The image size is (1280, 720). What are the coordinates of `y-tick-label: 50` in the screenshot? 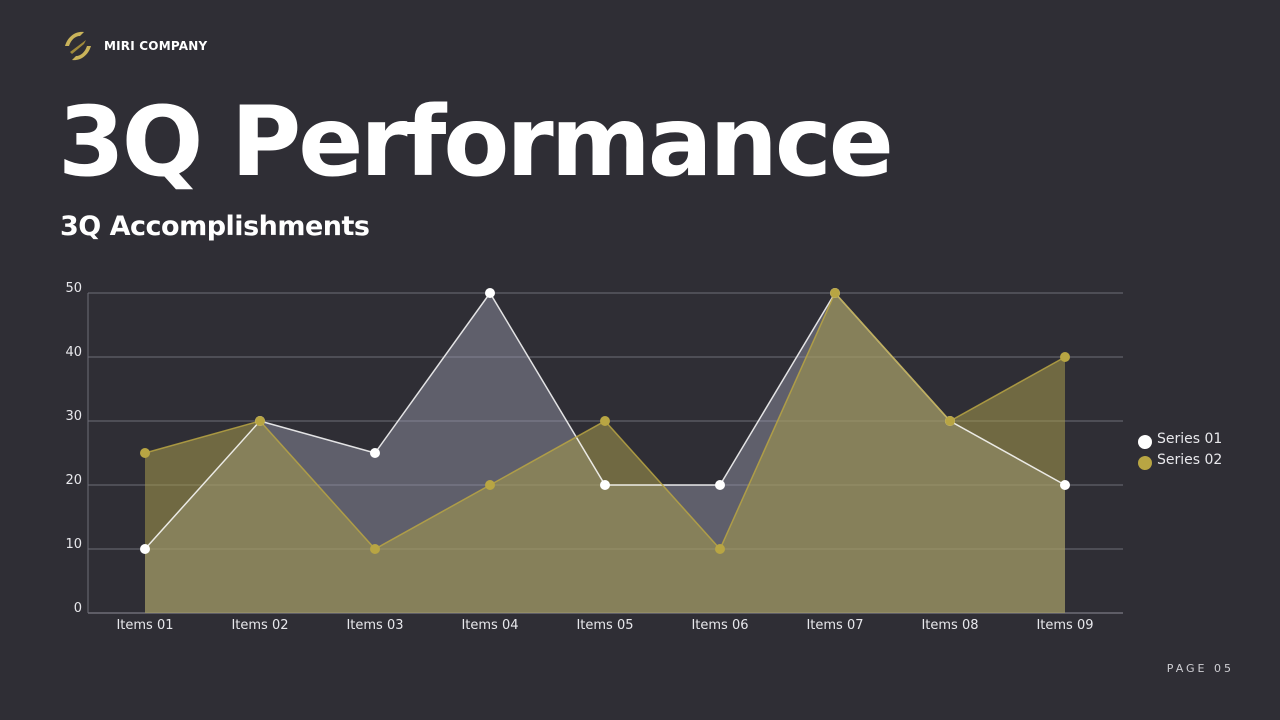 It's located at (73, 288).